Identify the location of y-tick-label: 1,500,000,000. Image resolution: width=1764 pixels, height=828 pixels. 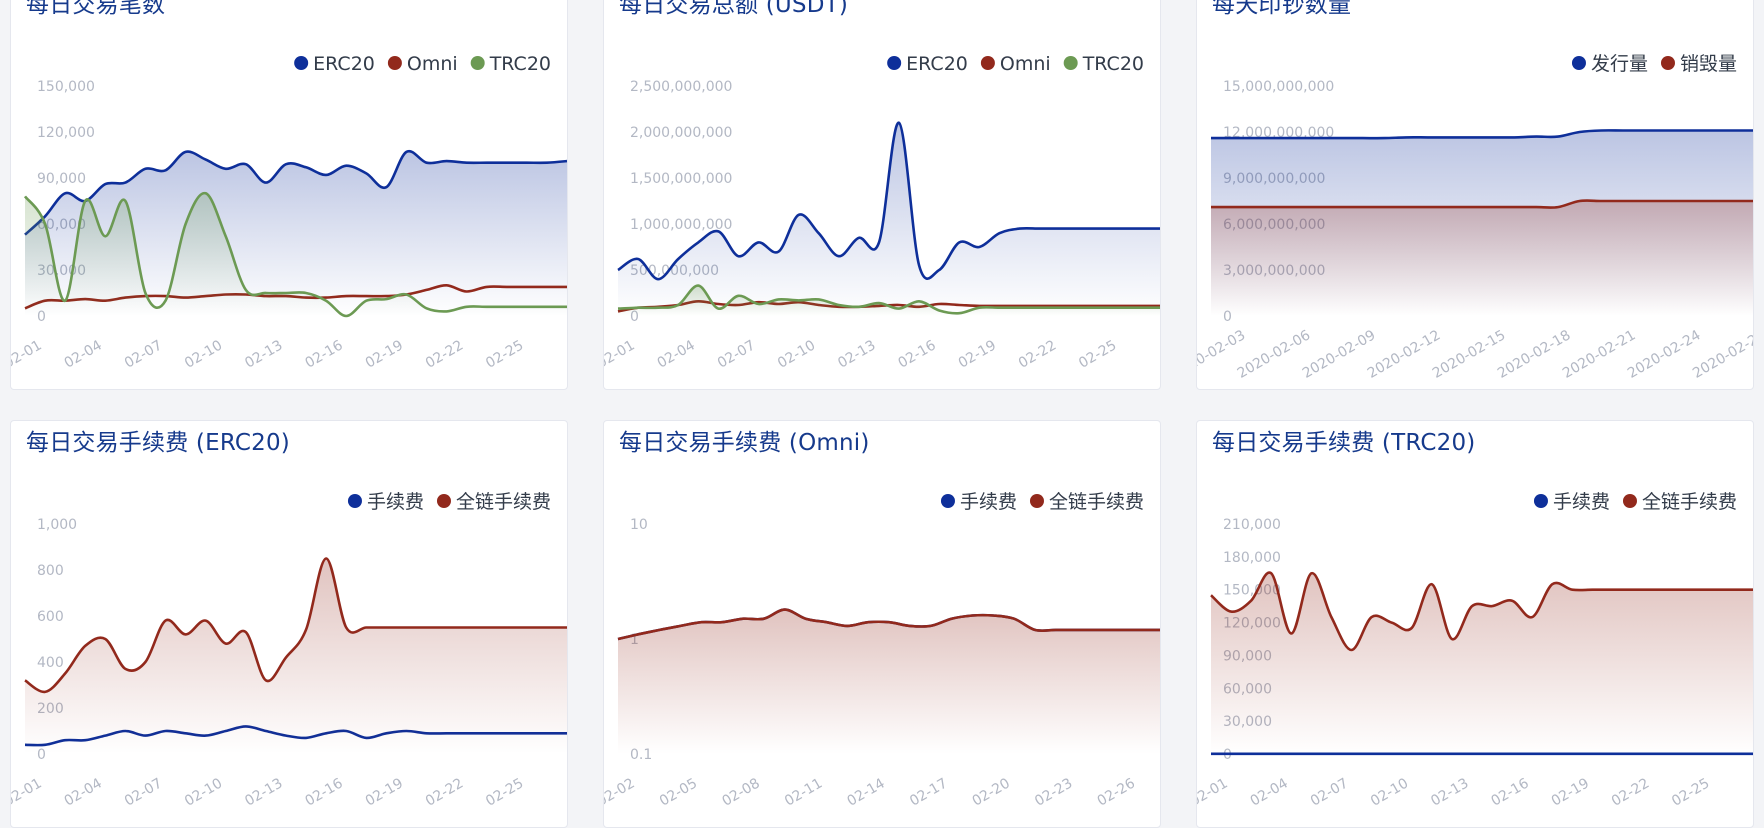
(681, 179).